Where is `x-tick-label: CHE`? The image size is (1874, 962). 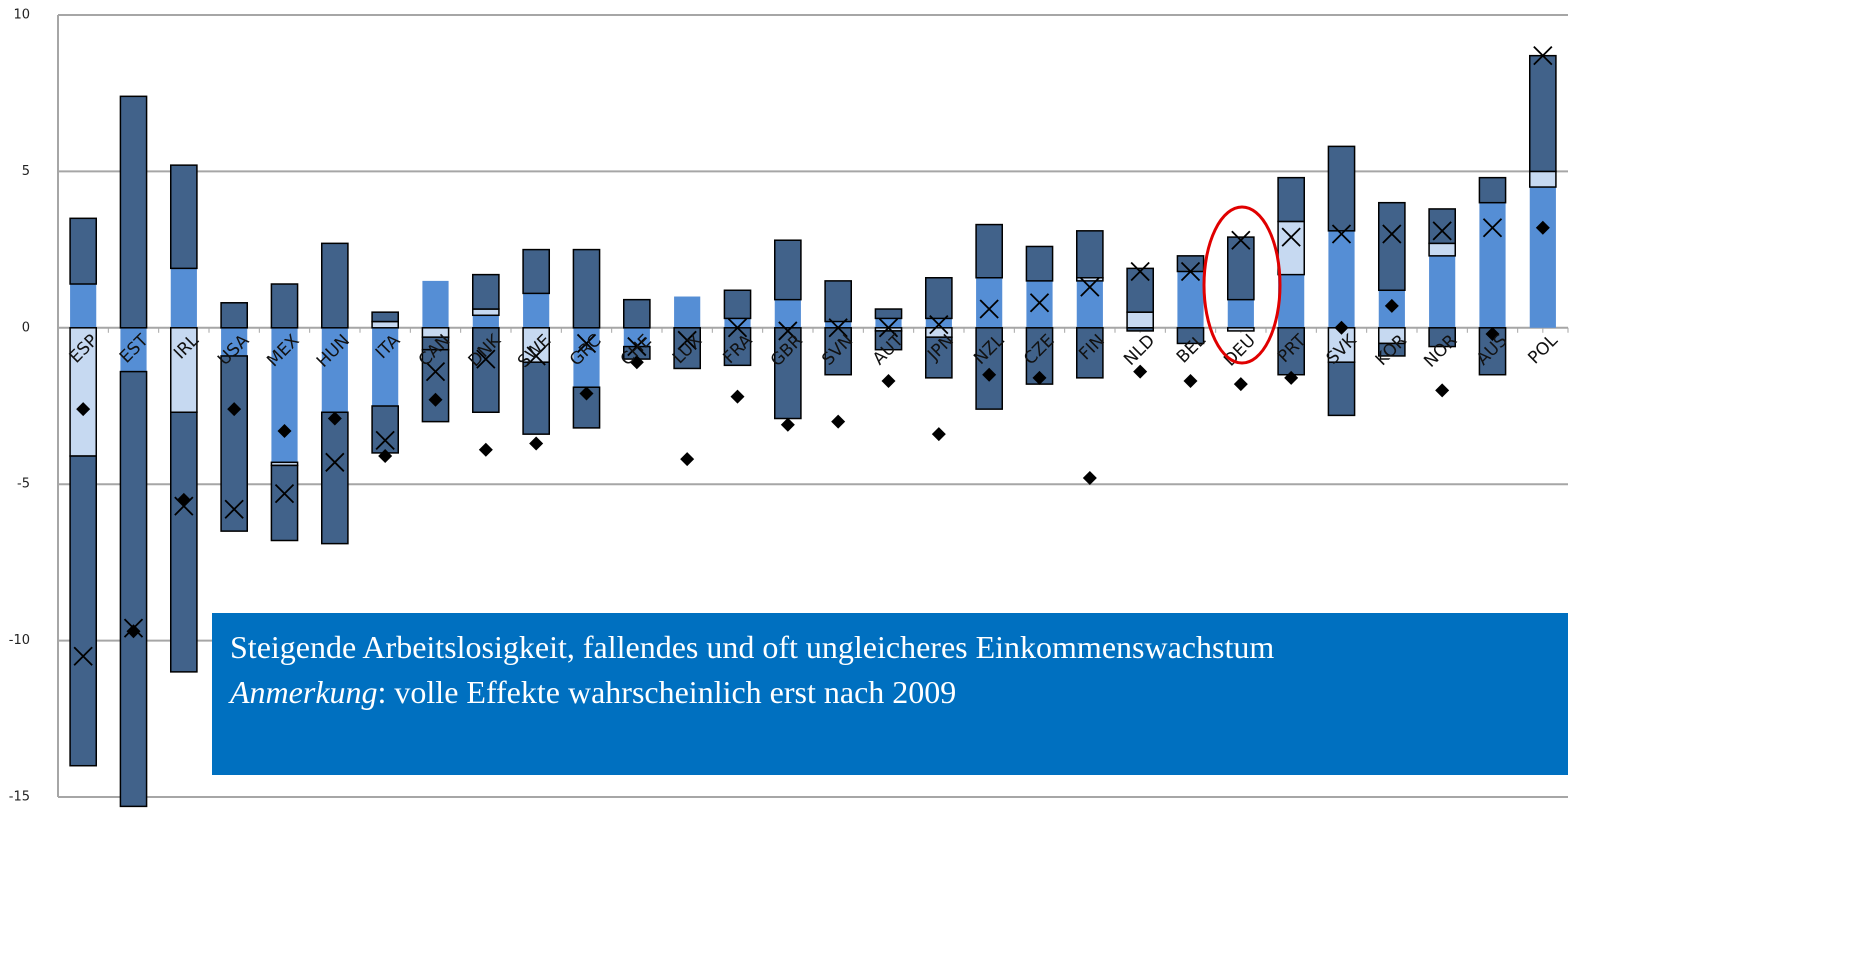 x-tick-label: CHE is located at coordinates (636, 350).